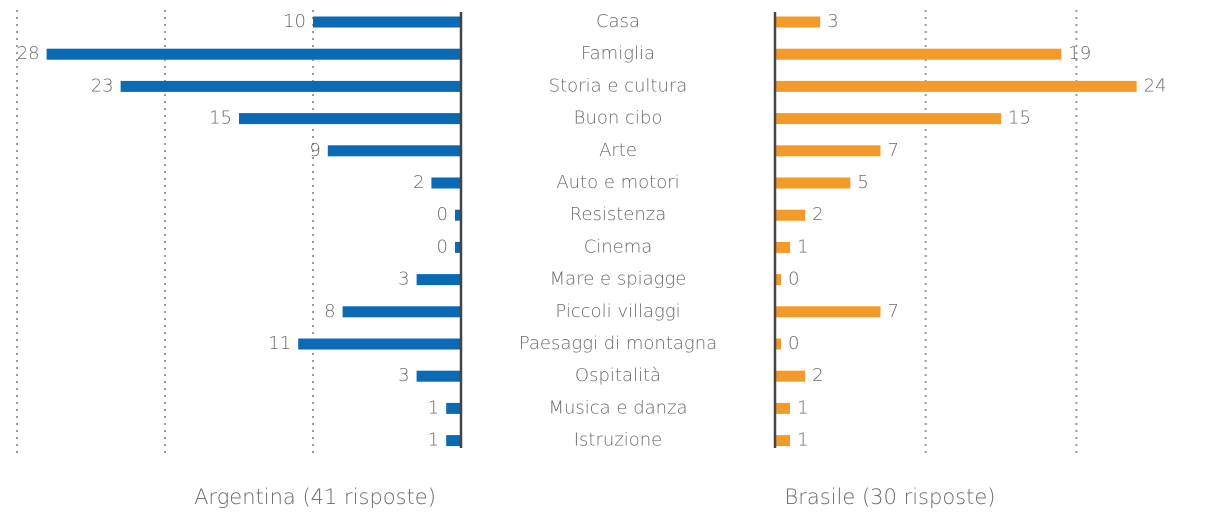  Describe the element at coordinates (1155, 85) in the screenshot. I see `value-label: 24` at that location.